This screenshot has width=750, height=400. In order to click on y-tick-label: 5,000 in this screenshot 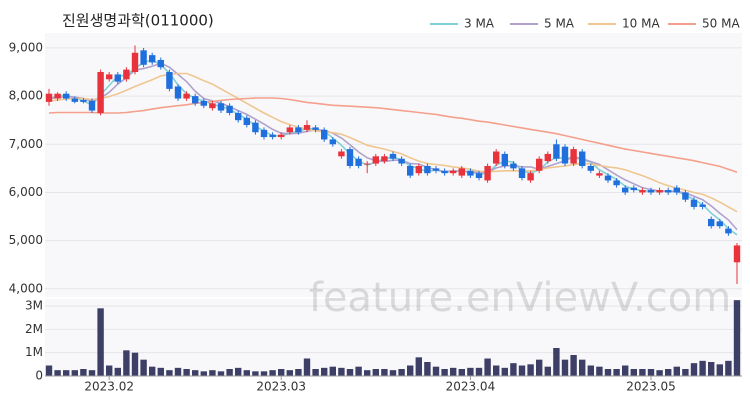, I will do `click(26, 240)`.